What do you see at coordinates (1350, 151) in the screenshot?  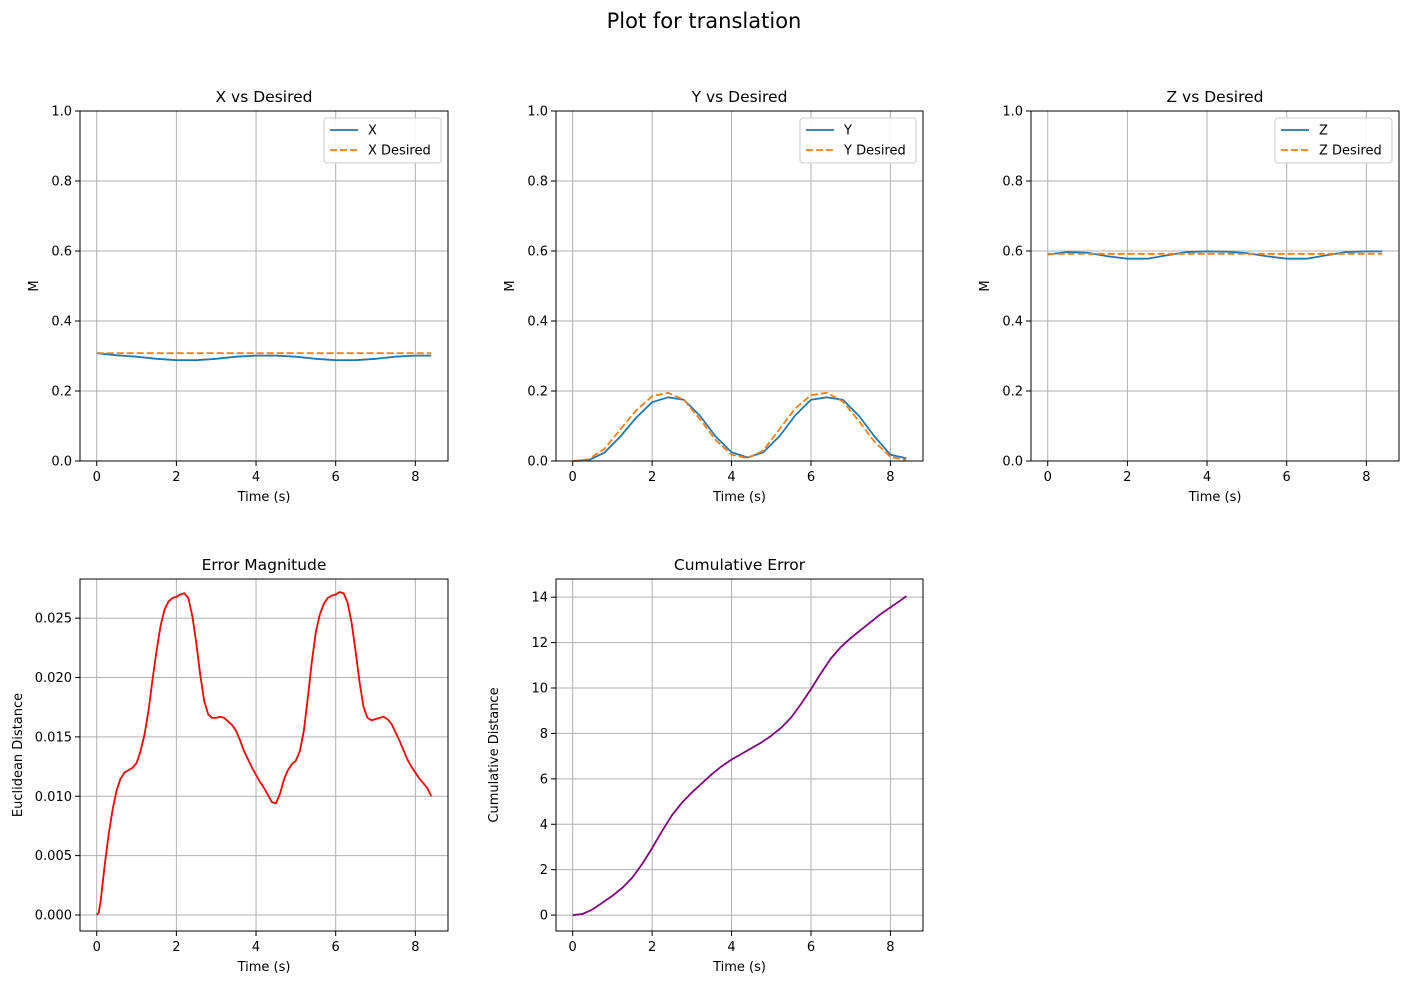 I see `legend-label: Z Desired` at bounding box center [1350, 151].